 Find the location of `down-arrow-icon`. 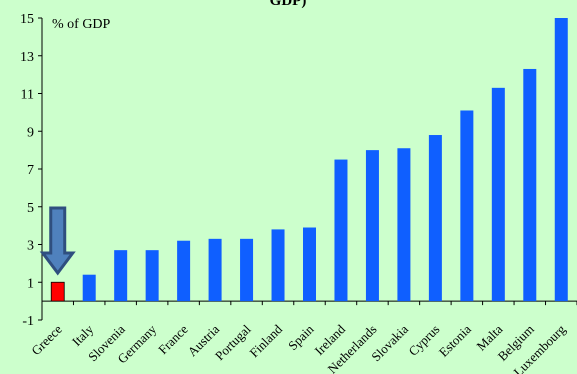

down-arrow-icon is located at coordinates (57, 241).